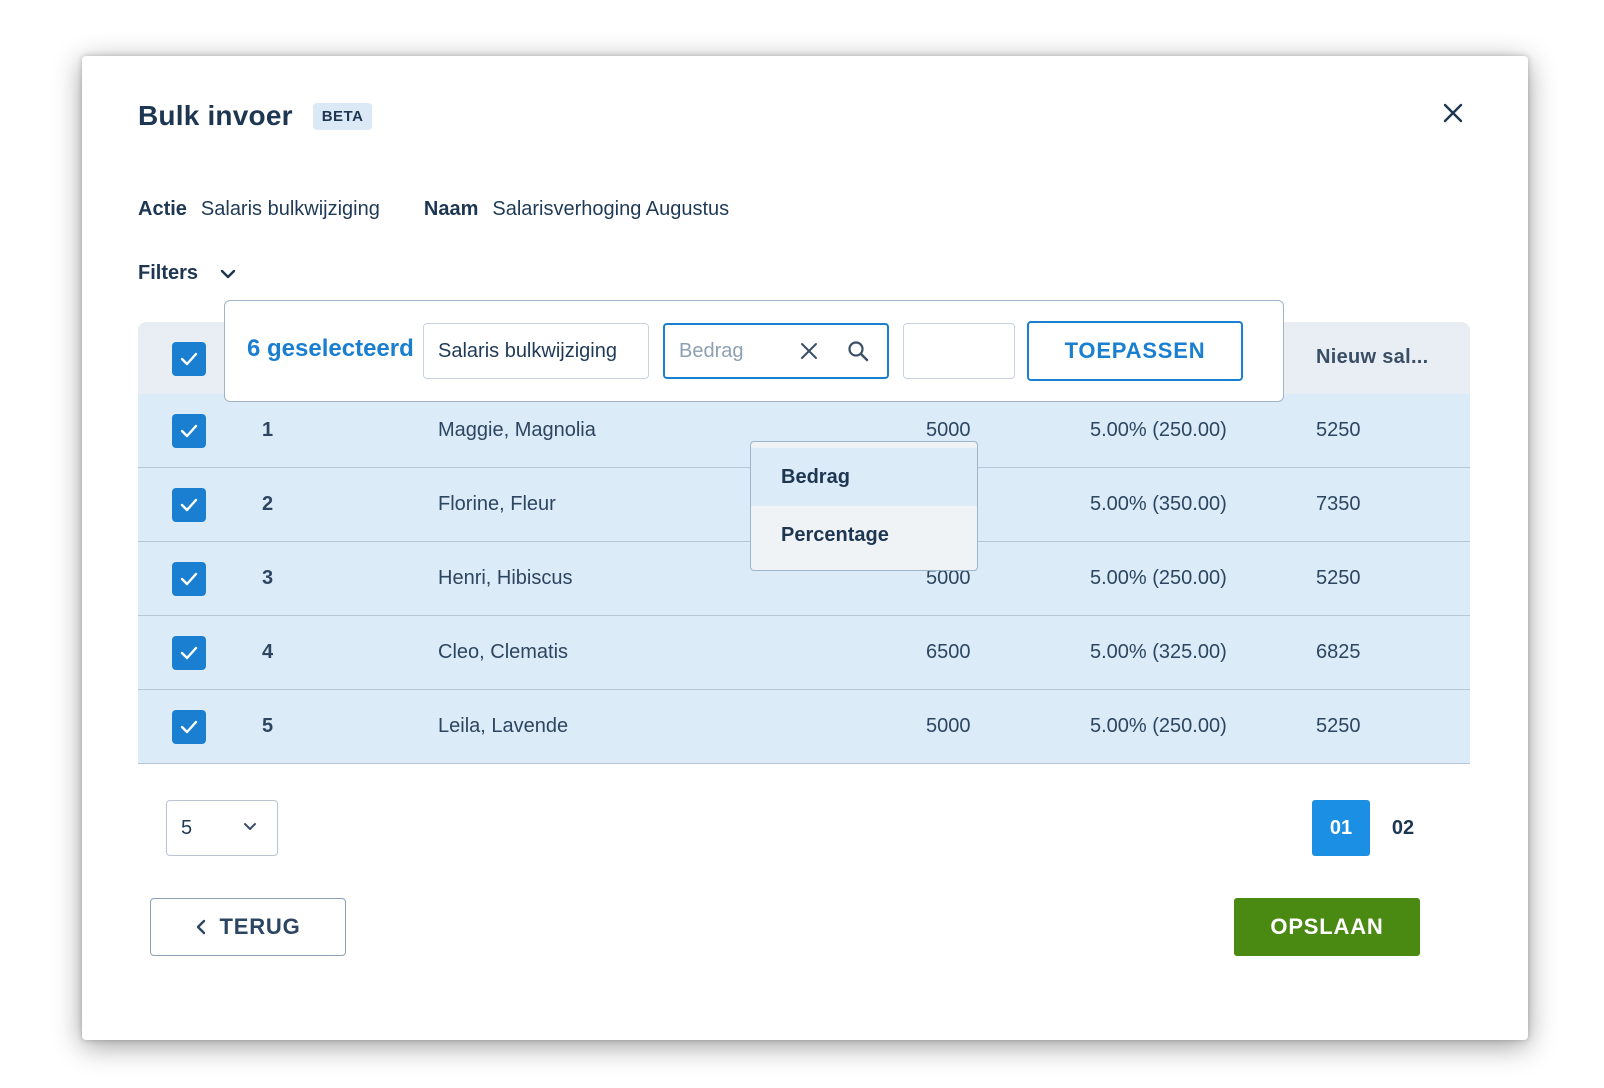 Image resolution: width=1604 pixels, height=1088 pixels. What do you see at coordinates (268, 578) in the screenshot?
I see `row-index: 3` at bounding box center [268, 578].